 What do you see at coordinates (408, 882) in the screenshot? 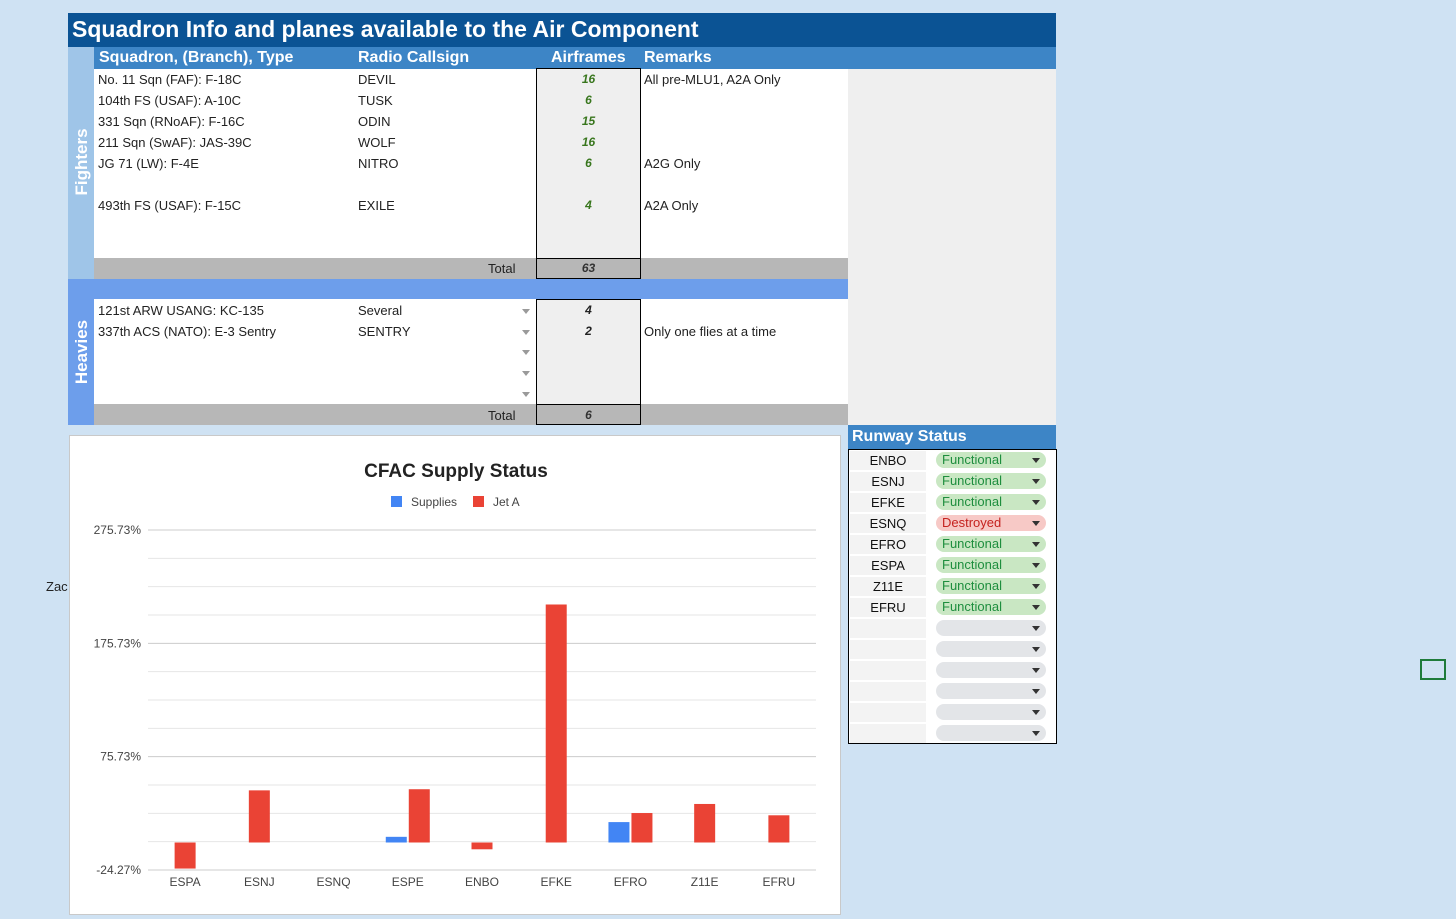
I see `x-tick-label: ESPE` at bounding box center [408, 882].